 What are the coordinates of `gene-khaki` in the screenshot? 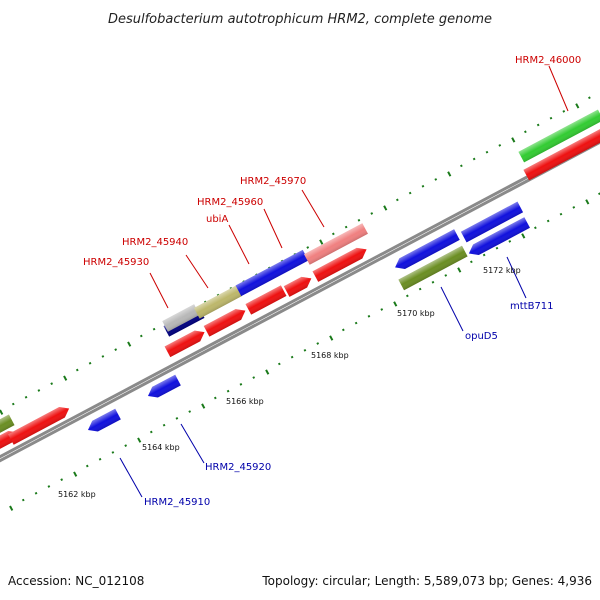 It's located at (218, 302).